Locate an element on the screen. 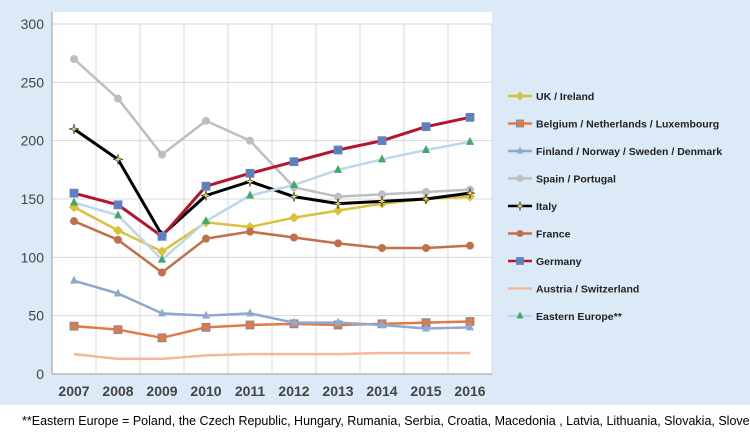 This screenshot has height=440, width=750. x-tick-label: 2008 is located at coordinates (117, 391).